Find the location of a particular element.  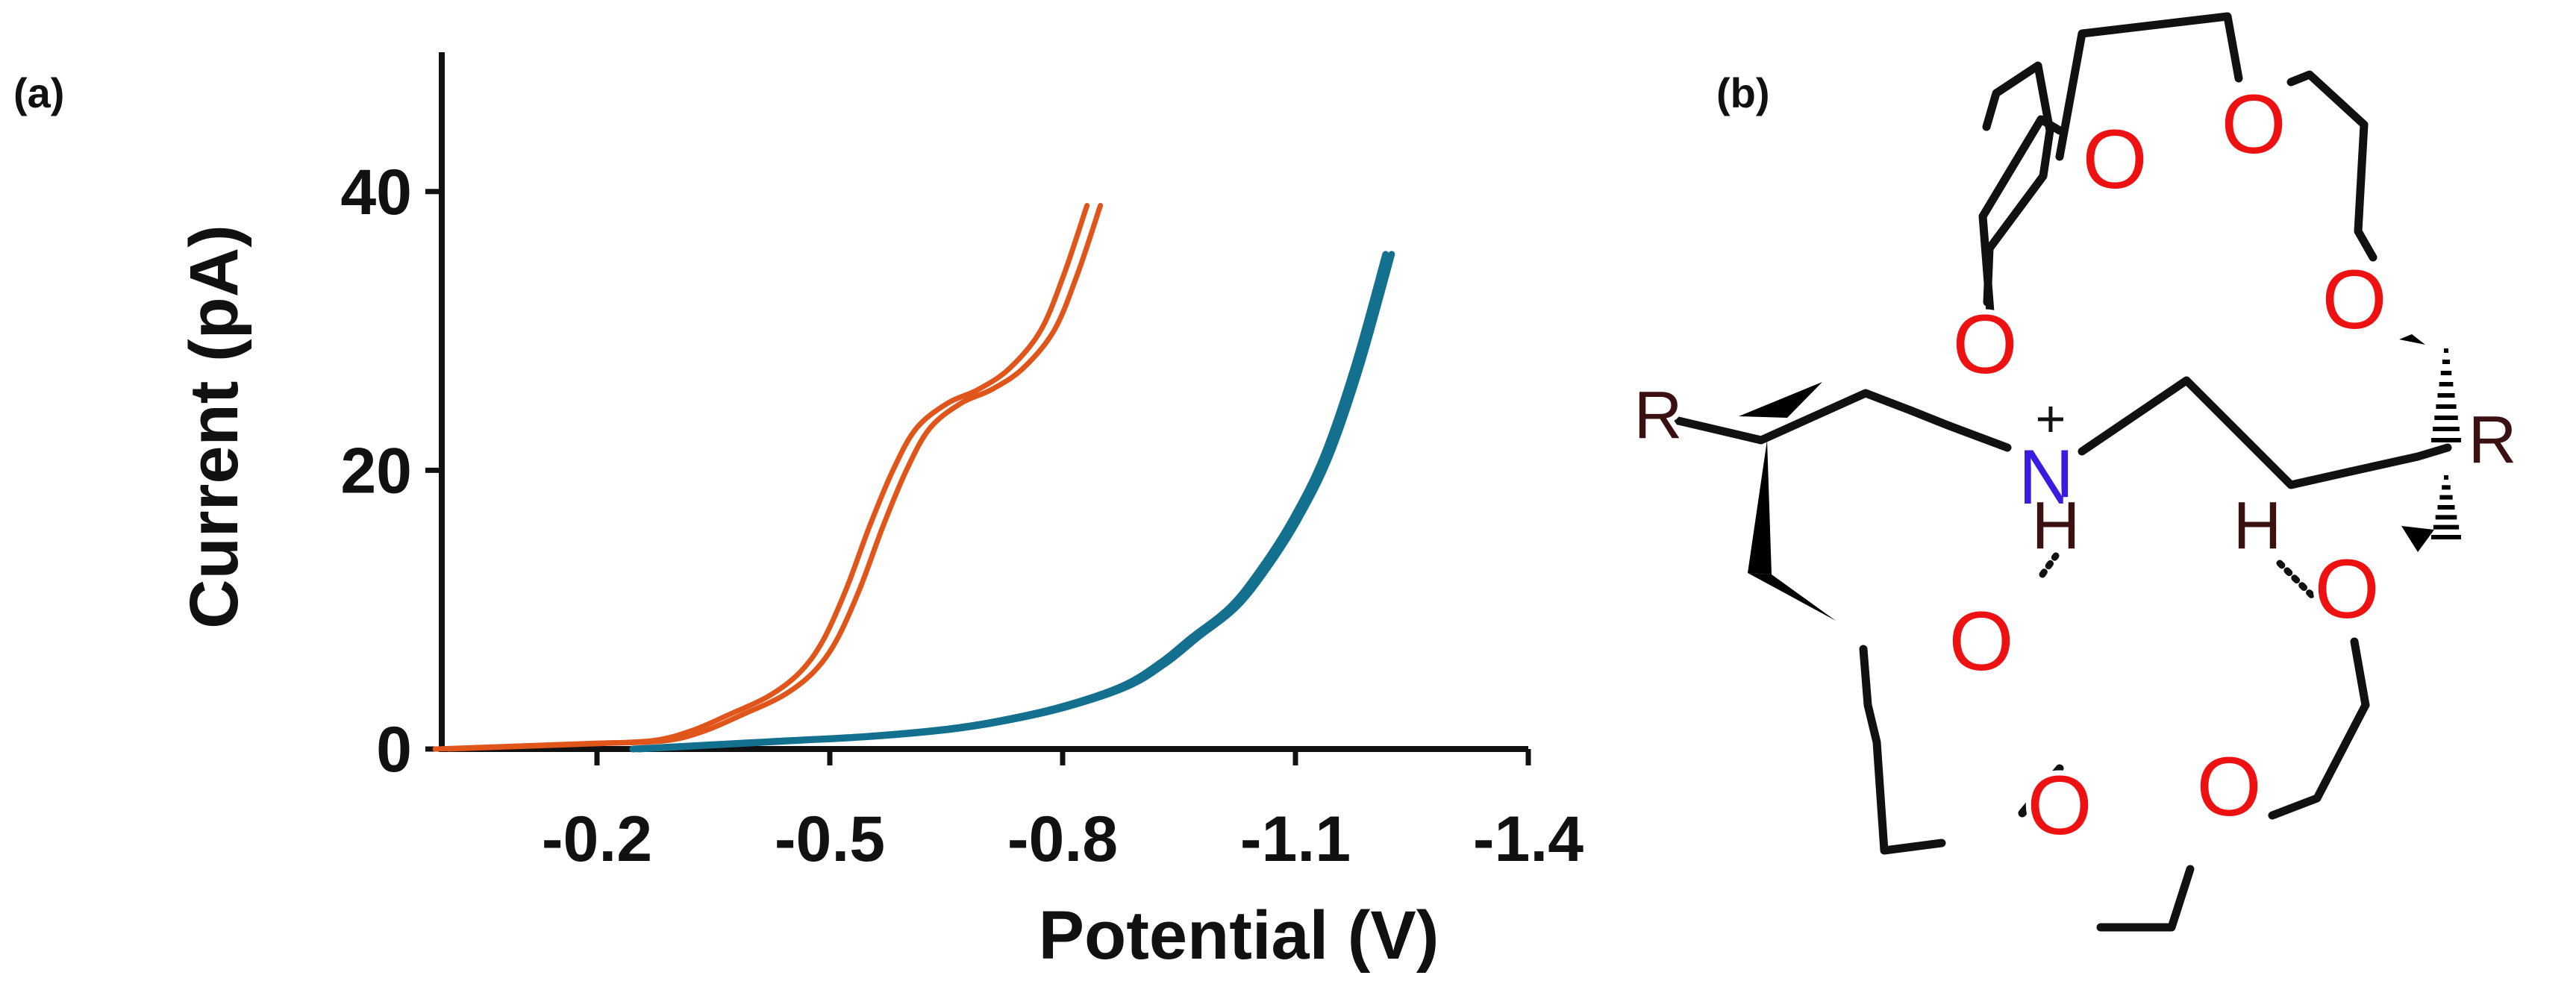

y-tick-label: 40 is located at coordinates (376, 193).